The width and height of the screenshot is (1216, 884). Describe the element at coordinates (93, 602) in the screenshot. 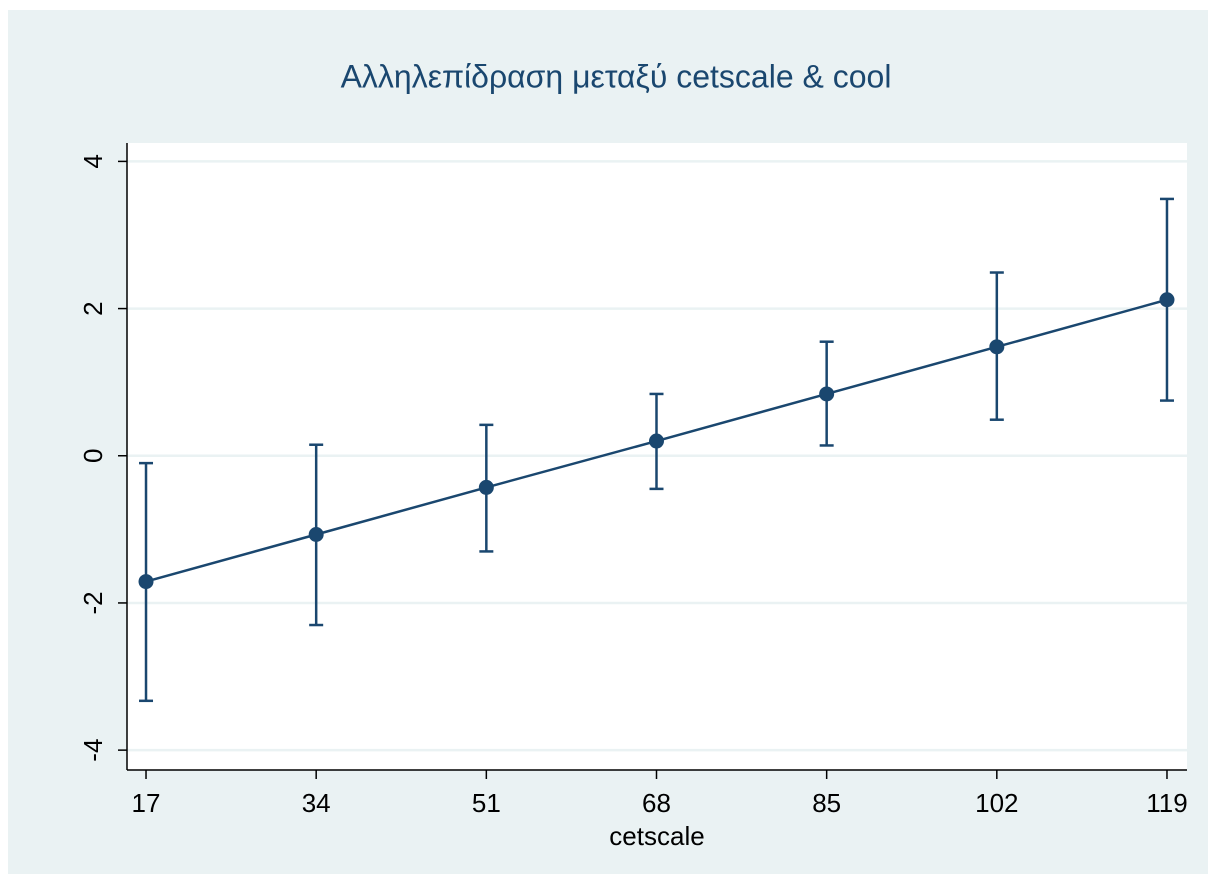

I see `y-tick-label: -2` at that location.